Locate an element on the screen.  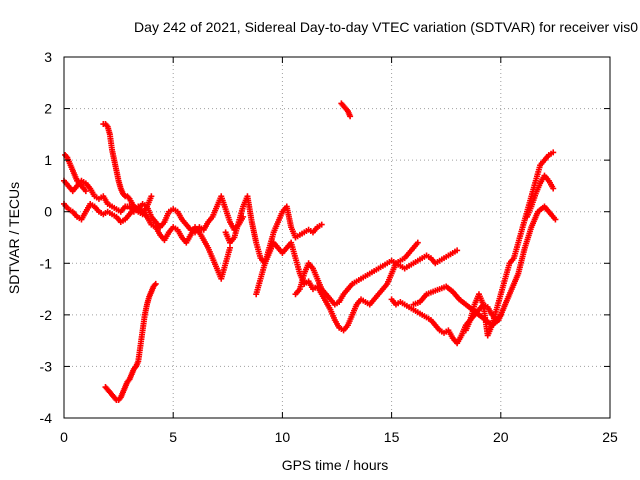
series-track-d is located at coordinates (75, 173).